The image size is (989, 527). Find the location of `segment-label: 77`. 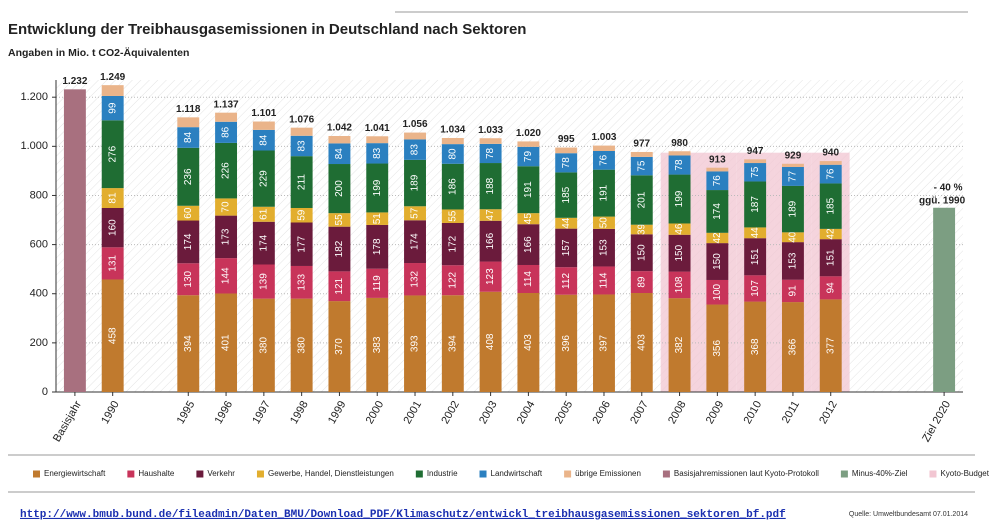

segment-label: 77 is located at coordinates (793, 176).